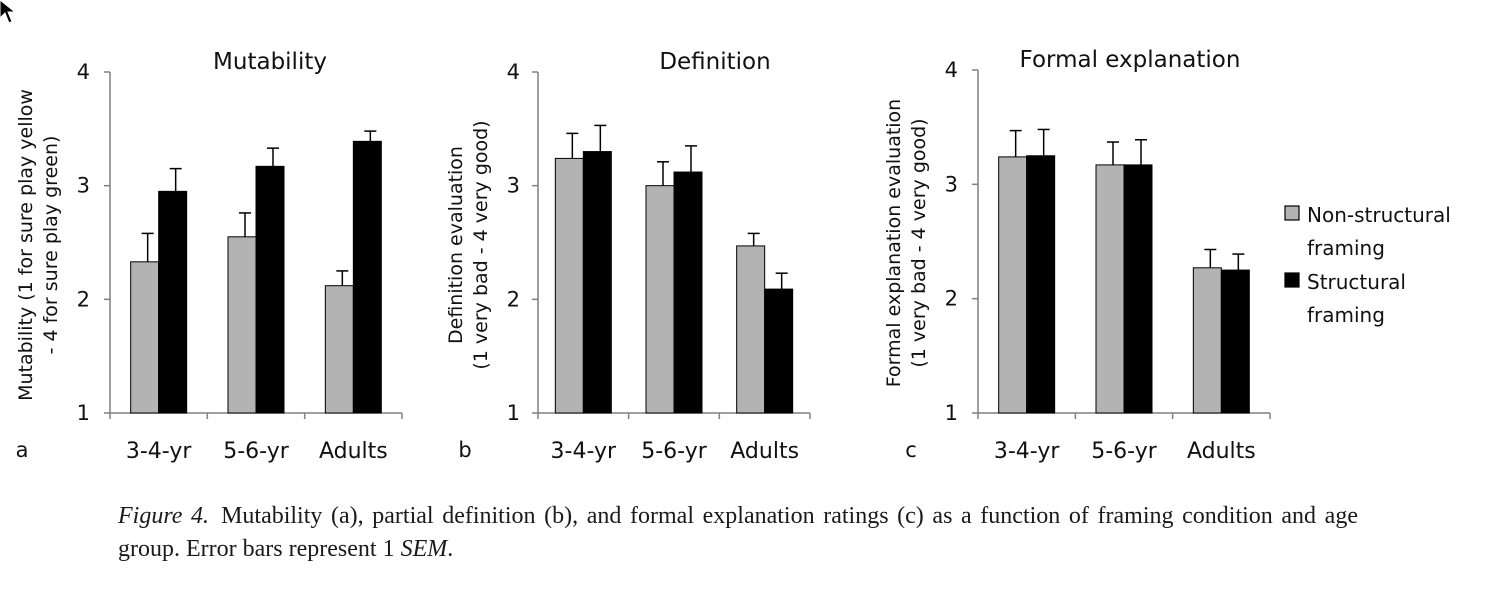  What do you see at coordinates (456, 245) in the screenshot?
I see `y-axis-label: Definition evaluation` at bounding box center [456, 245].